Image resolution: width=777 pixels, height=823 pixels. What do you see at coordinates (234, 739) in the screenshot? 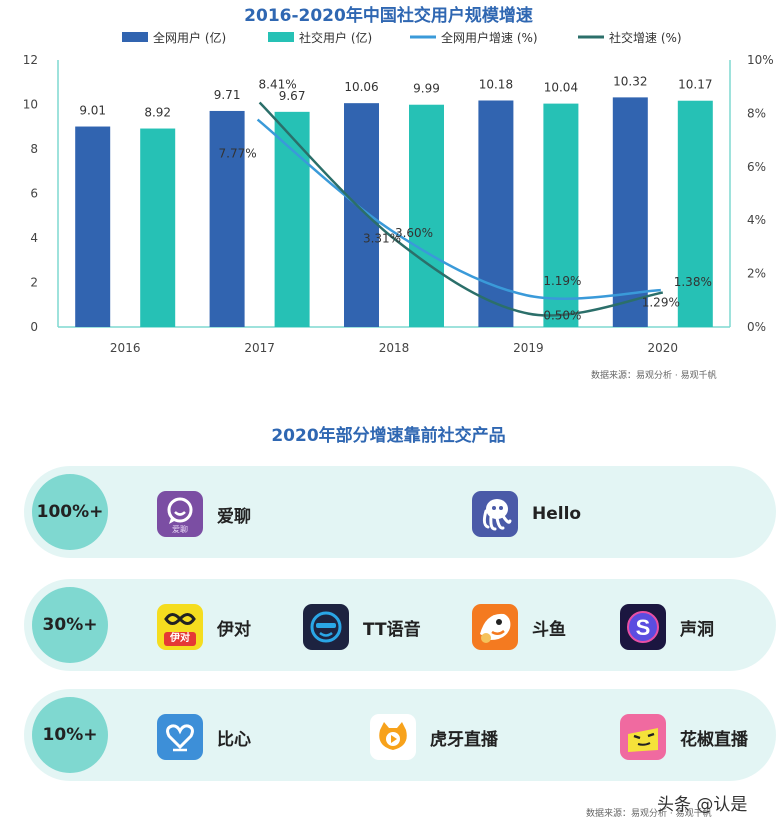
I see `product-name: 比心` at bounding box center [234, 739].